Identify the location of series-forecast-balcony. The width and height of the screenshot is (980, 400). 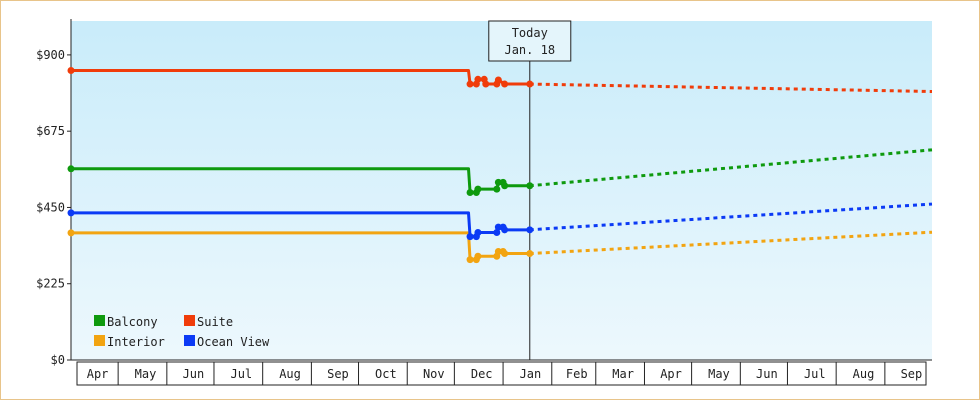
(731, 168).